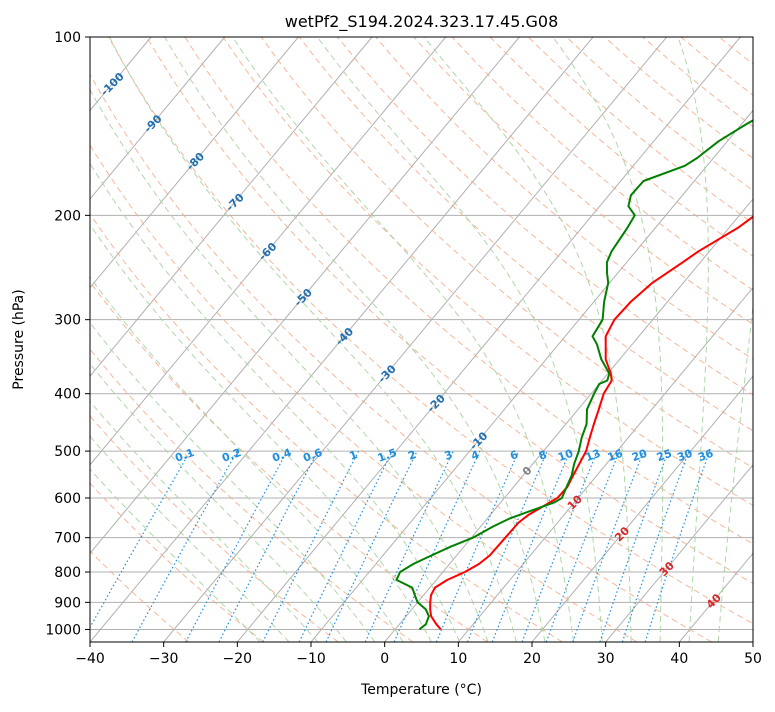 This screenshot has height=712, width=775. I want to click on y-tick-label: 400, so click(67, 395).